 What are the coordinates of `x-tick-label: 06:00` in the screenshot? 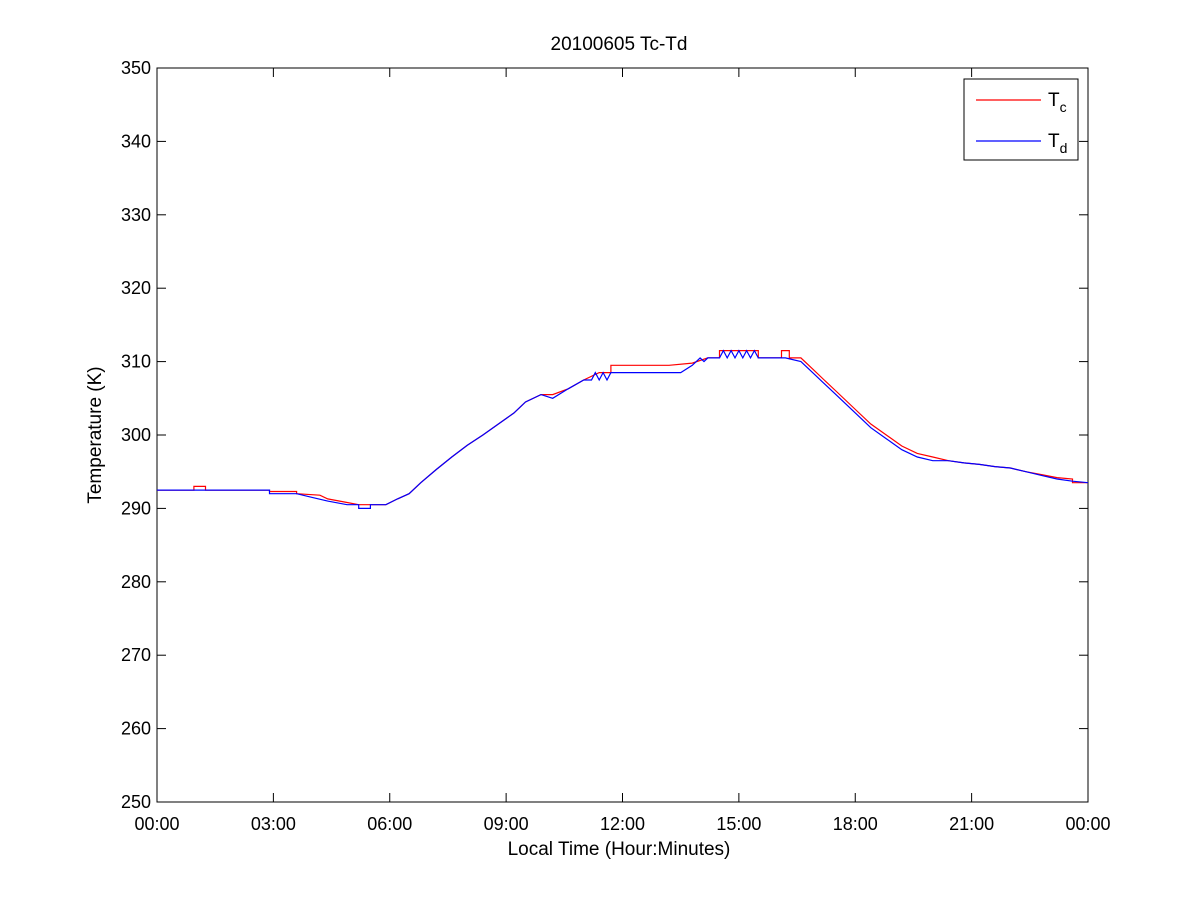 It's located at (389, 824).